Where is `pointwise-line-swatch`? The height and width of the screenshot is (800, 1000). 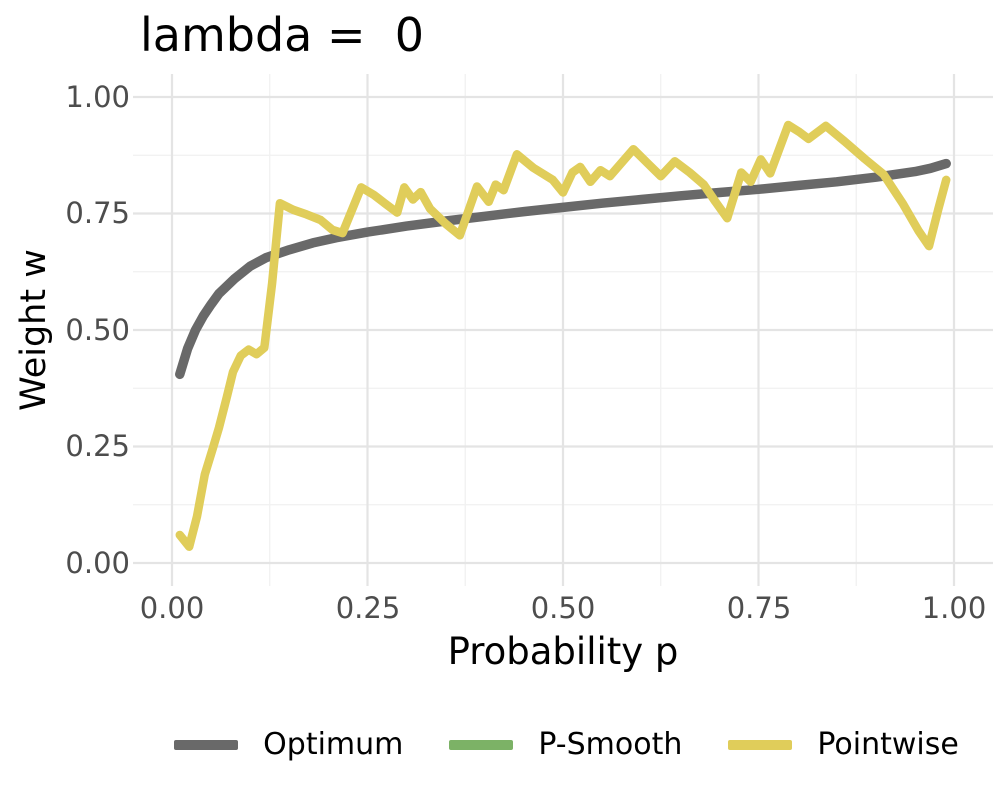 pointwise-line-swatch is located at coordinates (760, 745).